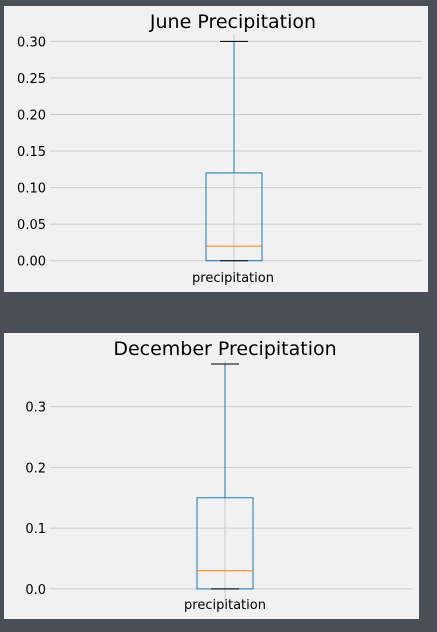 The height and width of the screenshot is (632, 437). What do you see at coordinates (31, 42) in the screenshot?
I see `y-tick-label: 0.30` at bounding box center [31, 42].